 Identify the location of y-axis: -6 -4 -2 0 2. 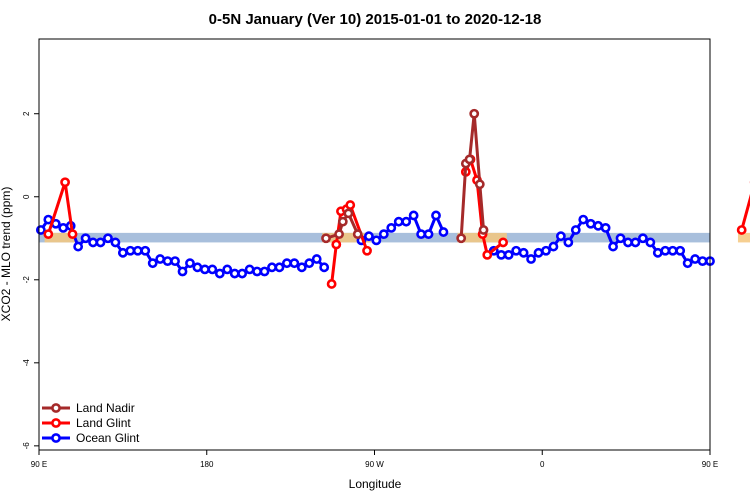
(30, 280).